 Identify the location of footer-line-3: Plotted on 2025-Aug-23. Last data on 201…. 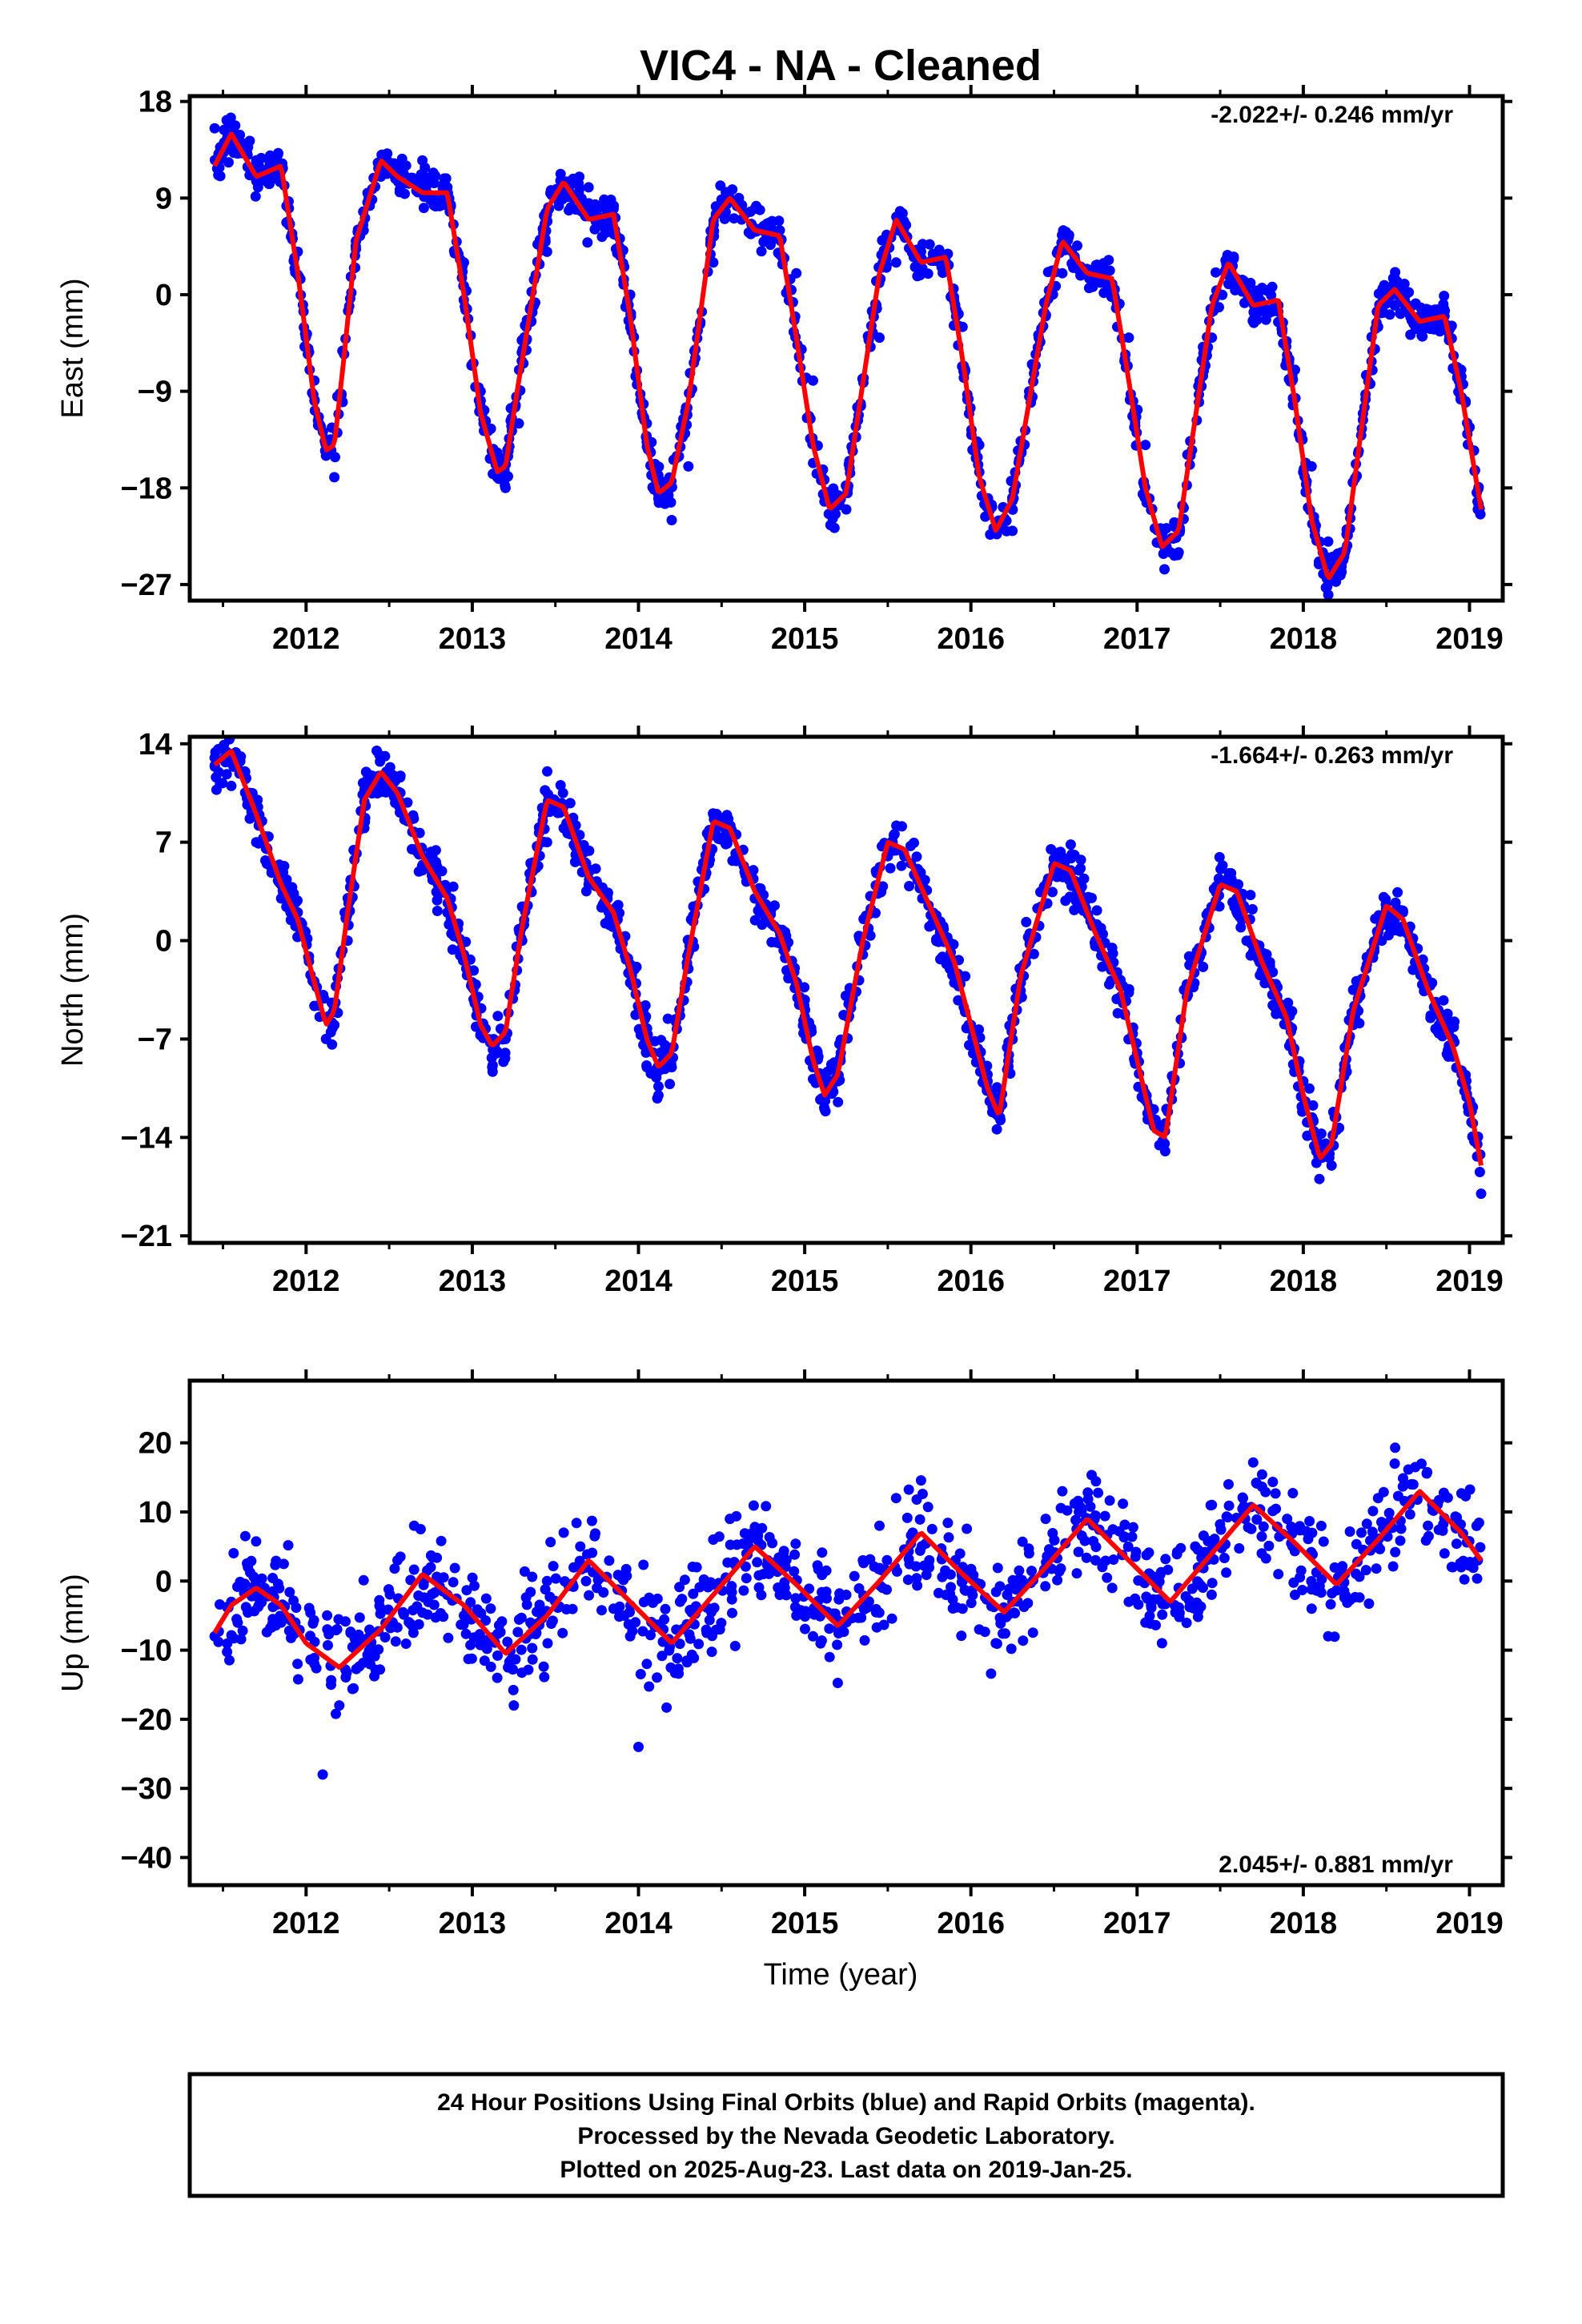
(846, 2170).